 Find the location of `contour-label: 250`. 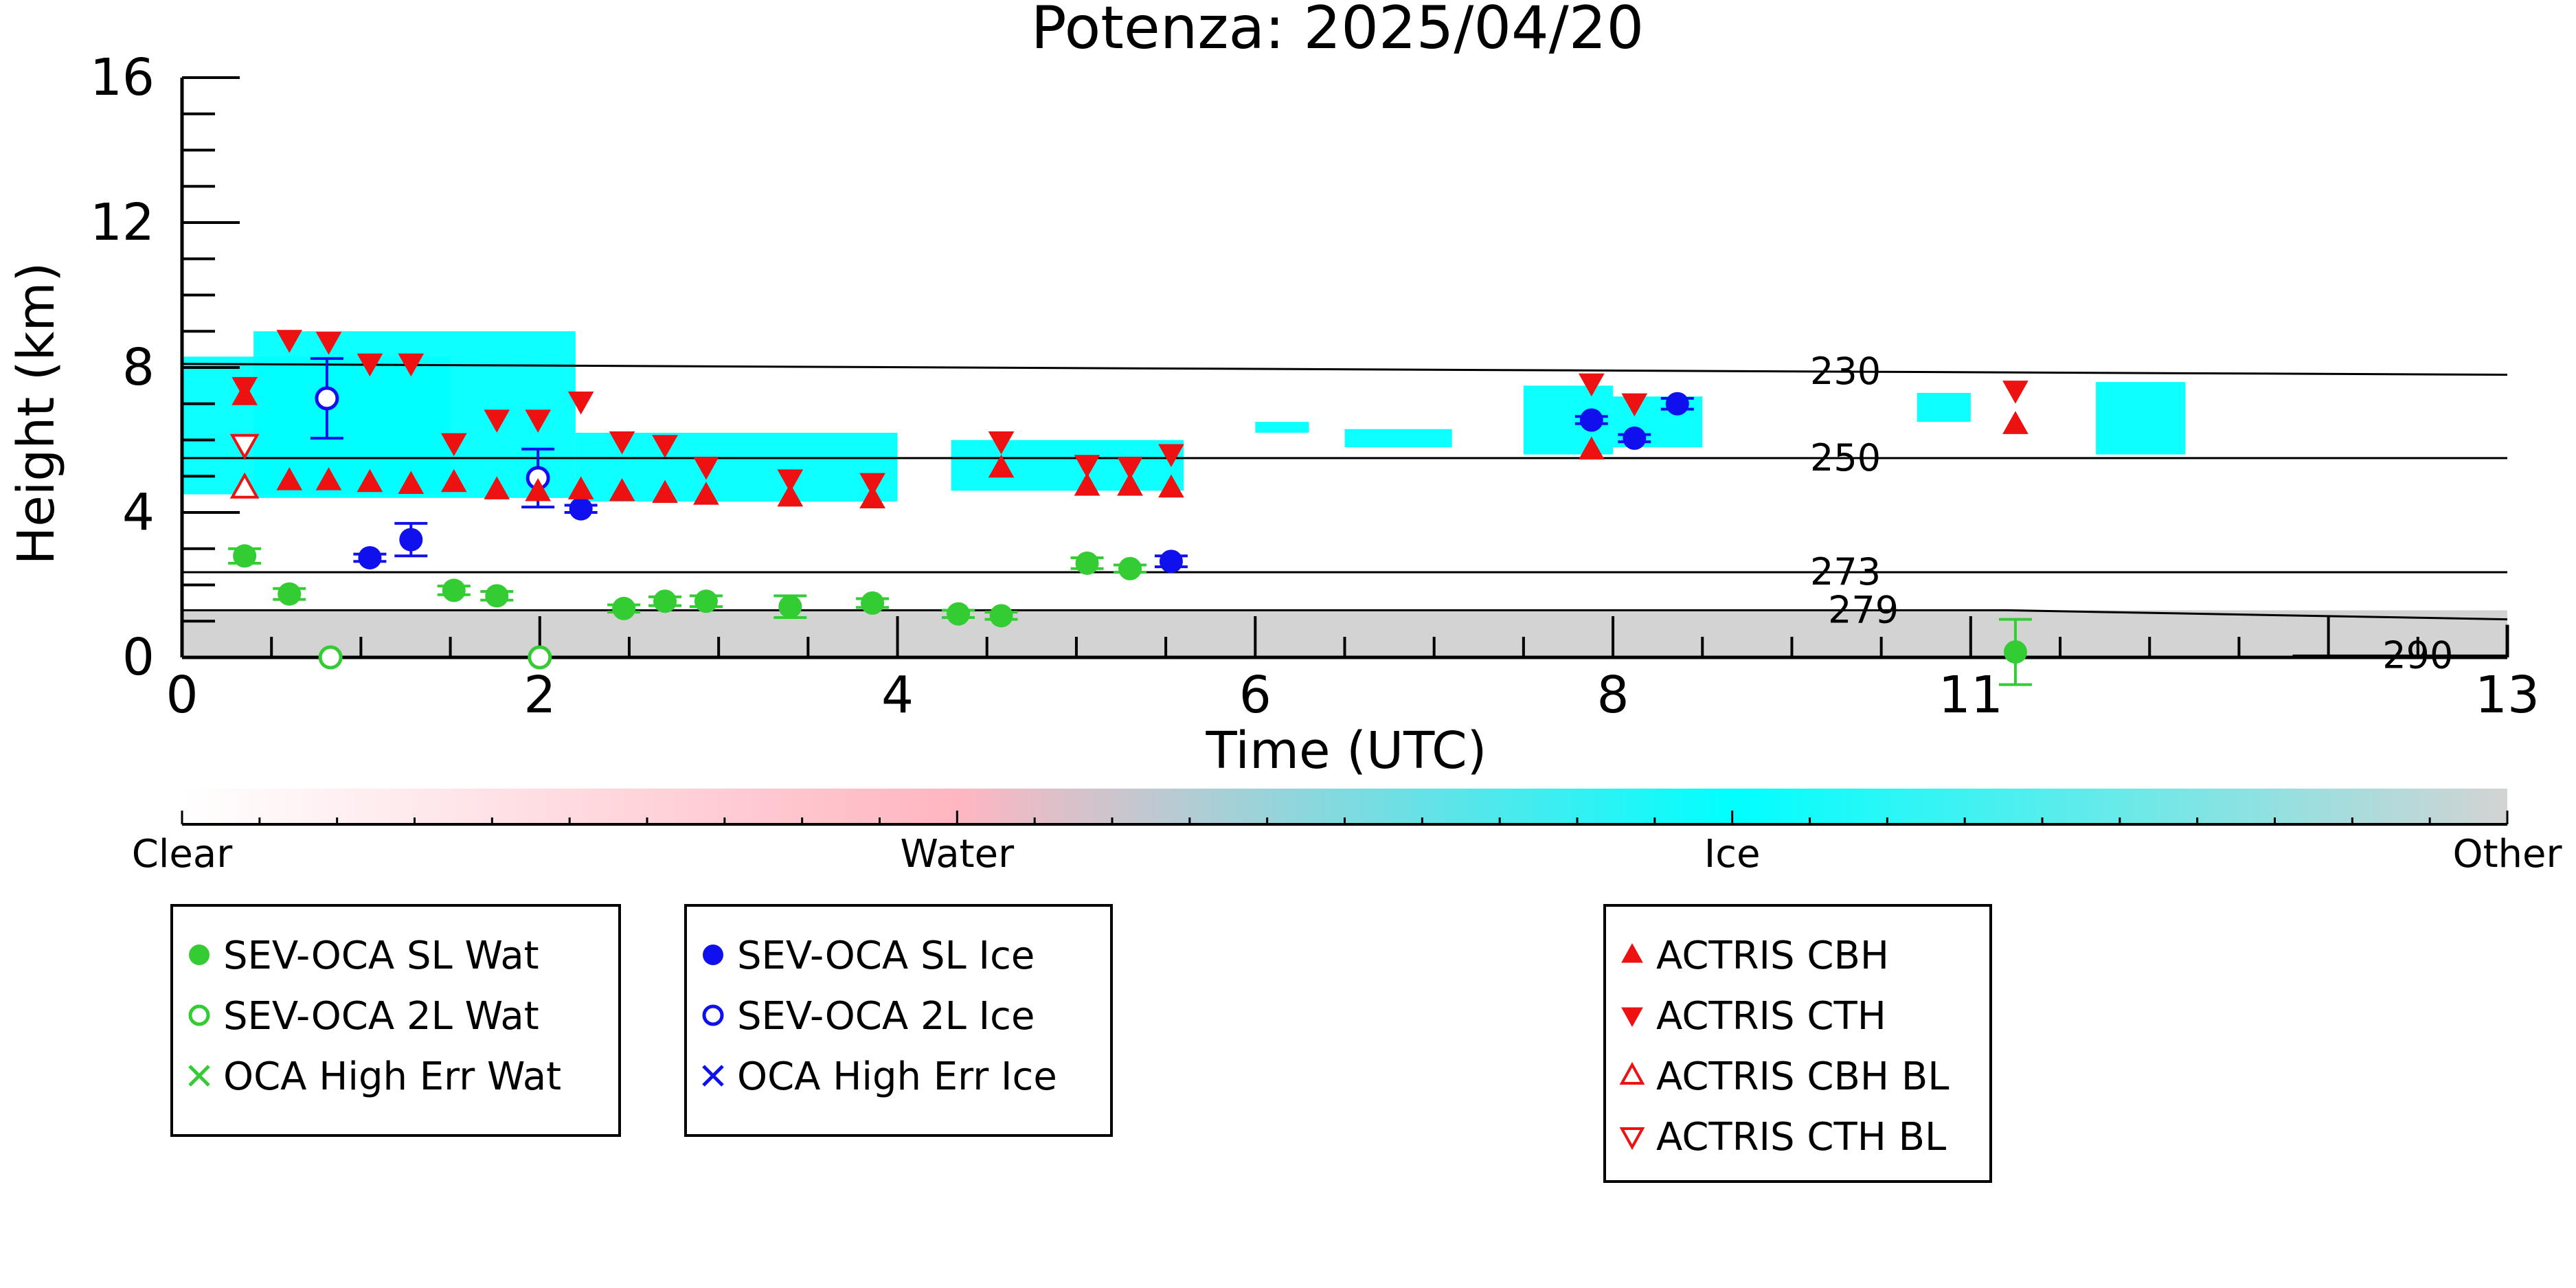

contour-label: 250 is located at coordinates (1845, 457).